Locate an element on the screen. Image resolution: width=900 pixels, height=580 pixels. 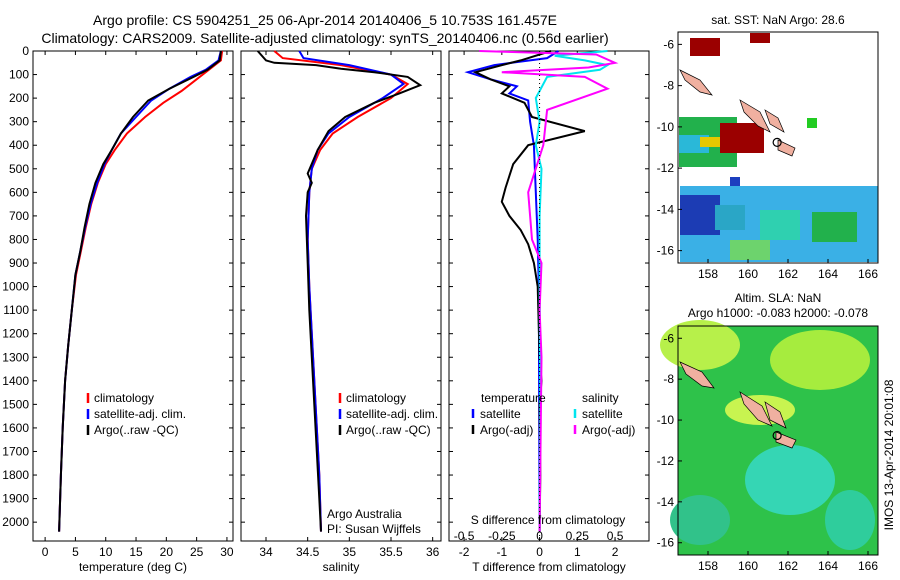
map-y-tick-label: -8 is located at coordinates (668, 86).